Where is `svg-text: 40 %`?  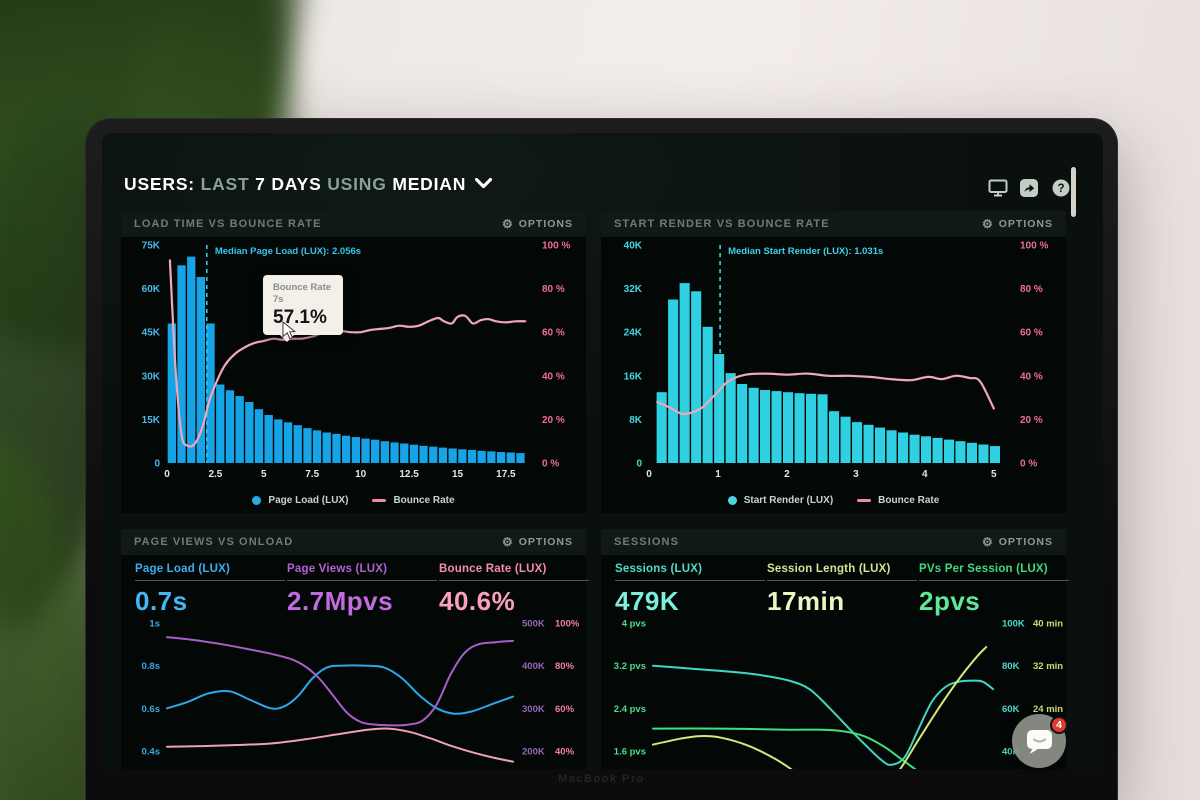
svg-text: 40 % is located at coordinates (553, 376).